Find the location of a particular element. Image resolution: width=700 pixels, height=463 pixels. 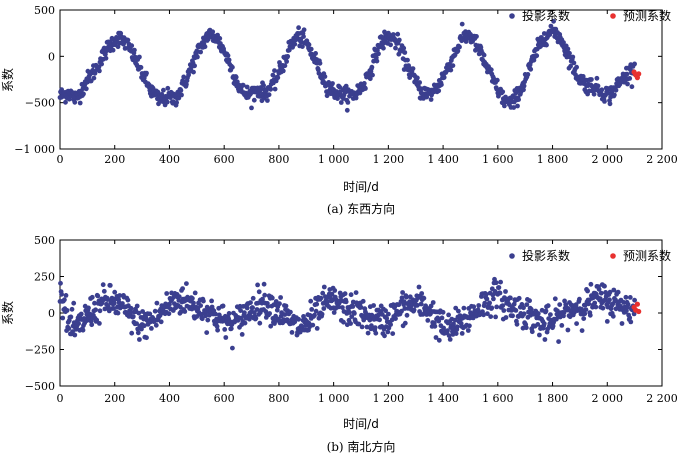

x-tick-label: 800 is located at coordinates (278, 159).